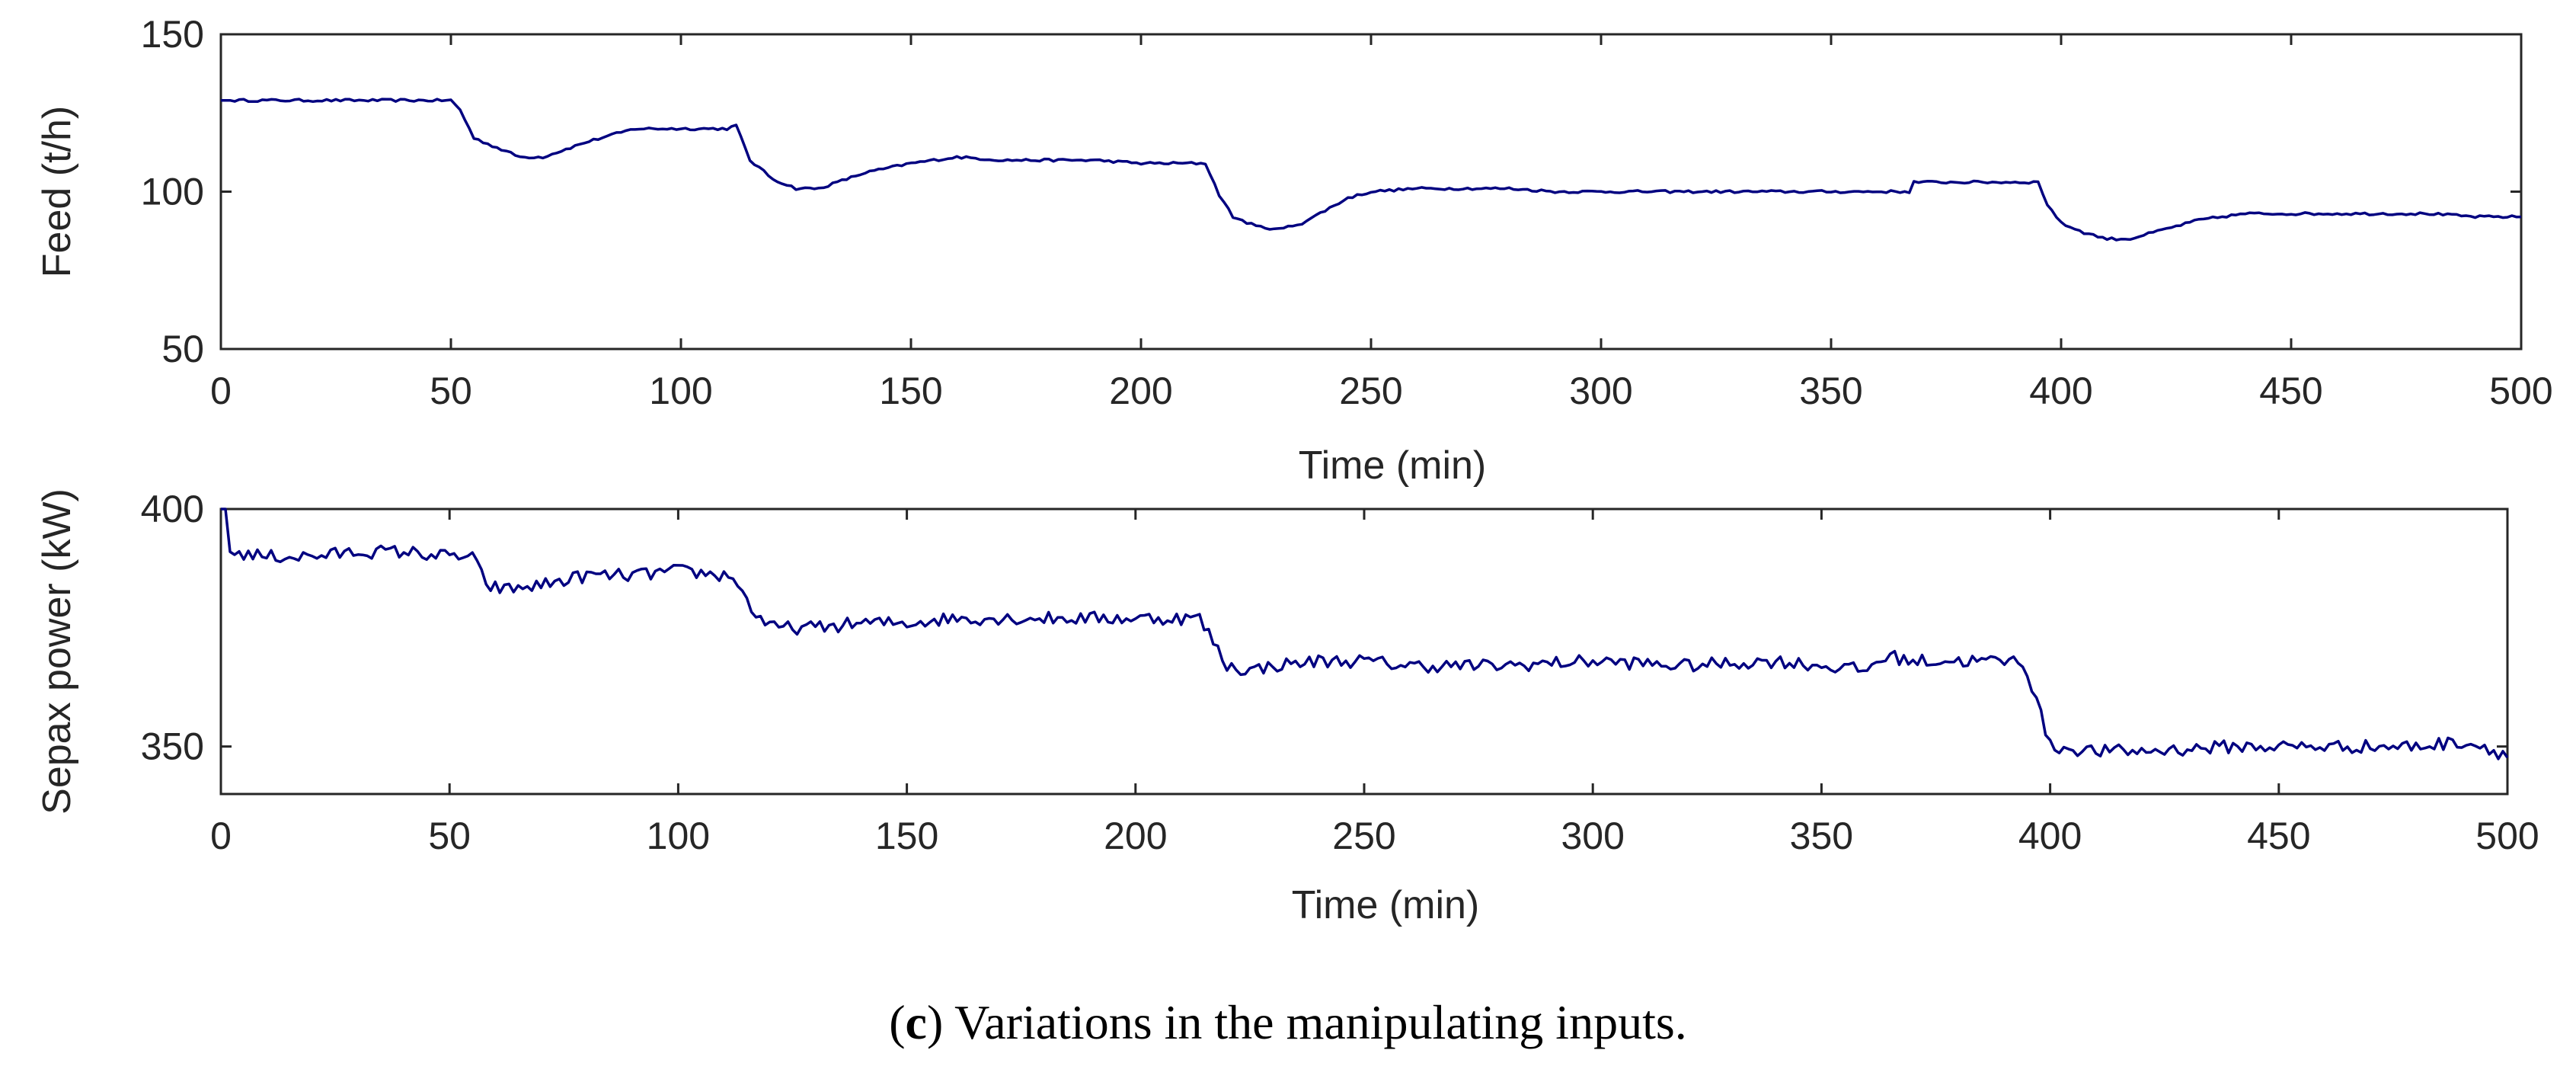 This screenshot has width=2576, height=1079. I want to click on caption-letter: c, so click(916, 1022).